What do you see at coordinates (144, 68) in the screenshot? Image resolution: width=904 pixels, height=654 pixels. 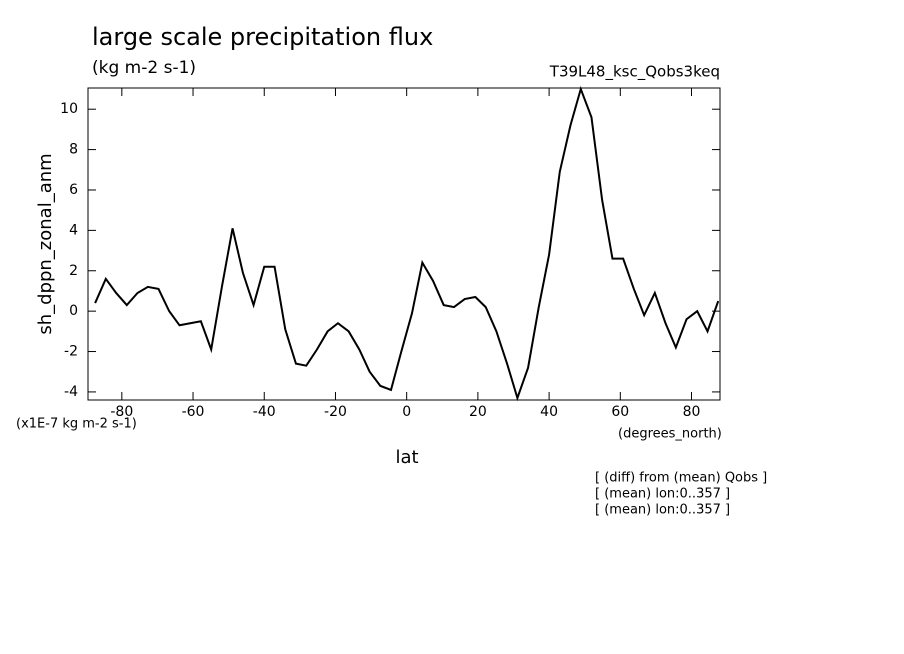 I see `chart-subtitle: (kg m-2 s-1)` at bounding box center [144, 68].